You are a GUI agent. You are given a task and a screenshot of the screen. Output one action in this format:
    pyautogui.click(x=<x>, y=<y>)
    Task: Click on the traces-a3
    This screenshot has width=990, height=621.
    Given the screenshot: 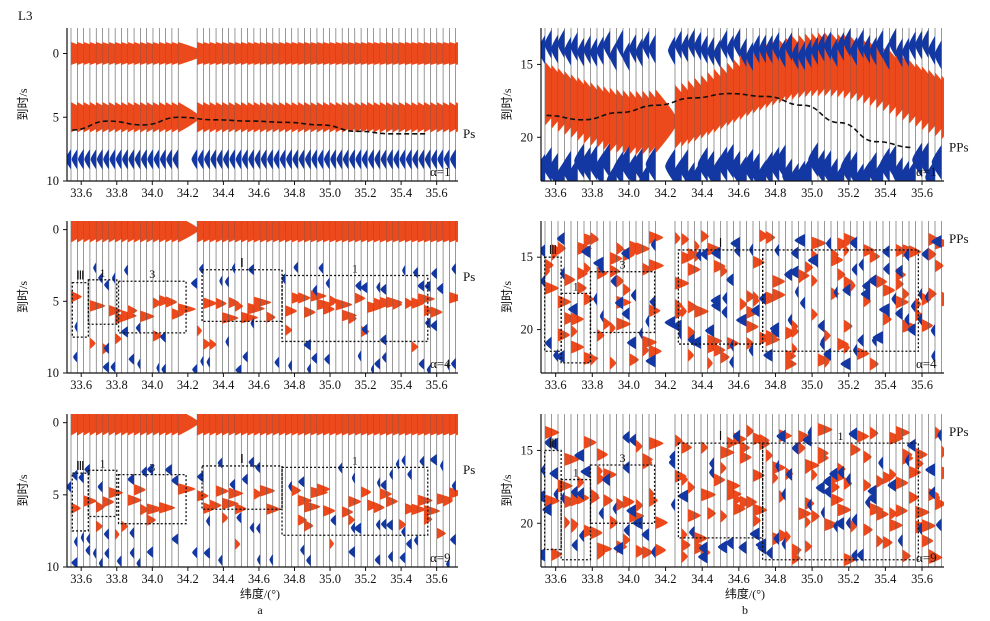 What is the action you would take?
    pyautogui.click(x=262, y=490)
    